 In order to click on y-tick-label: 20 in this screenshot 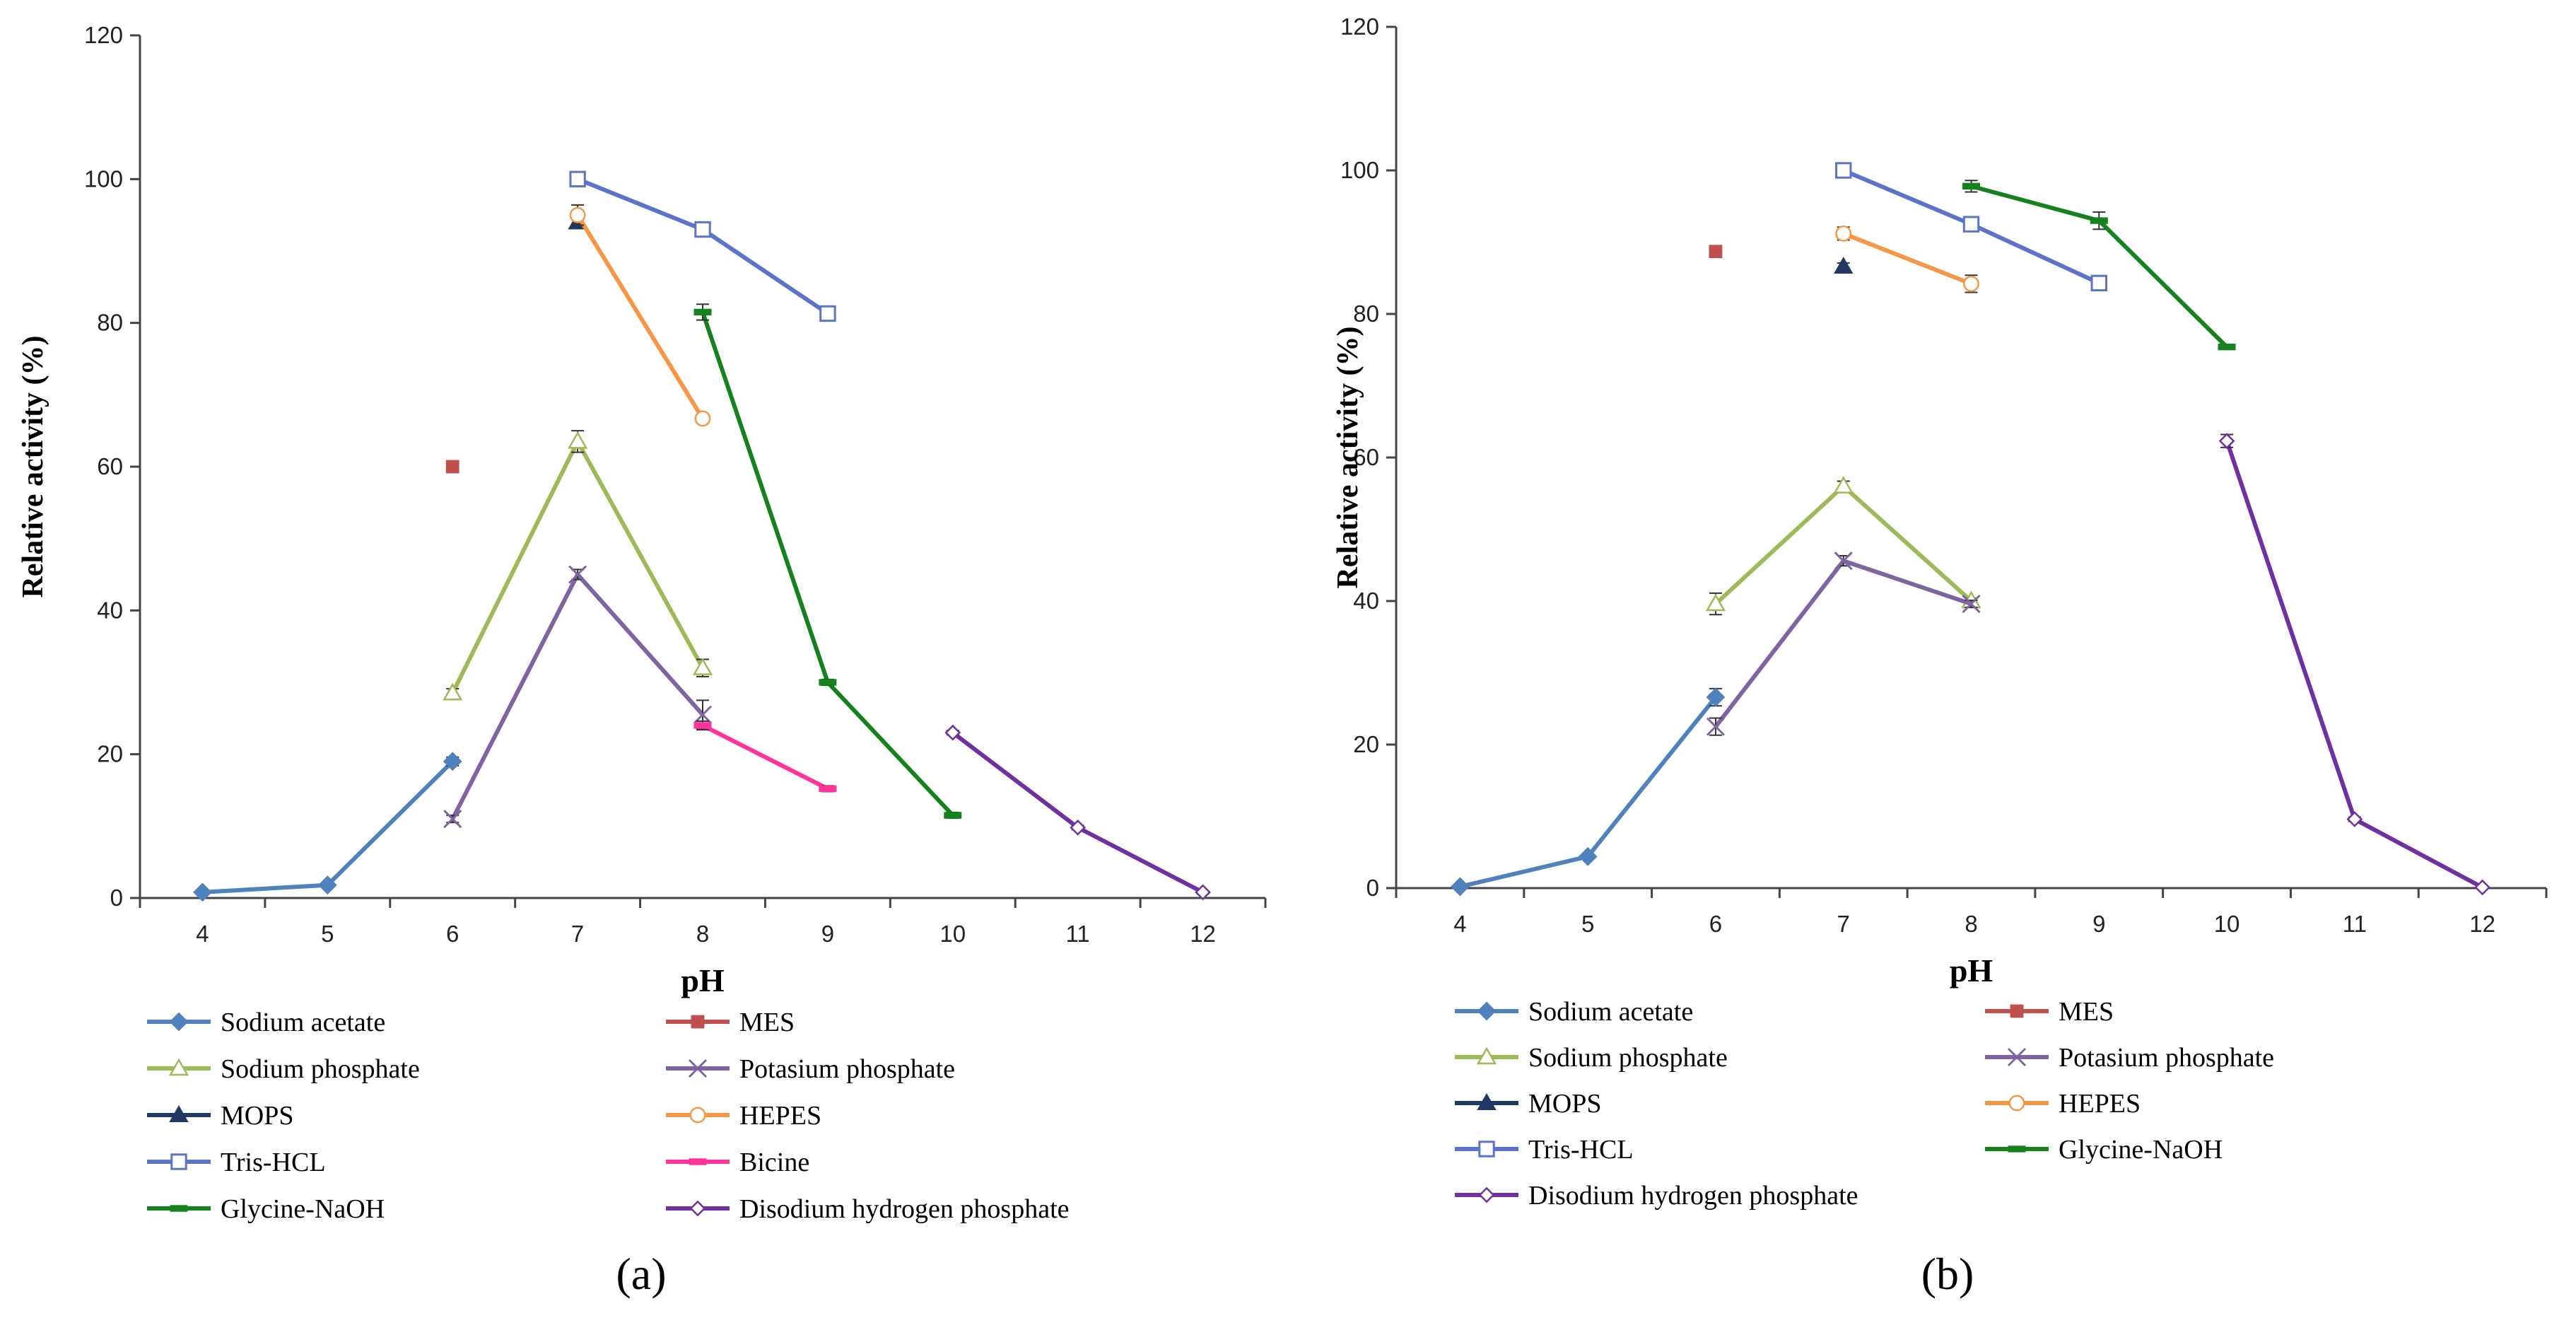, I will do `click(110, 754)`.